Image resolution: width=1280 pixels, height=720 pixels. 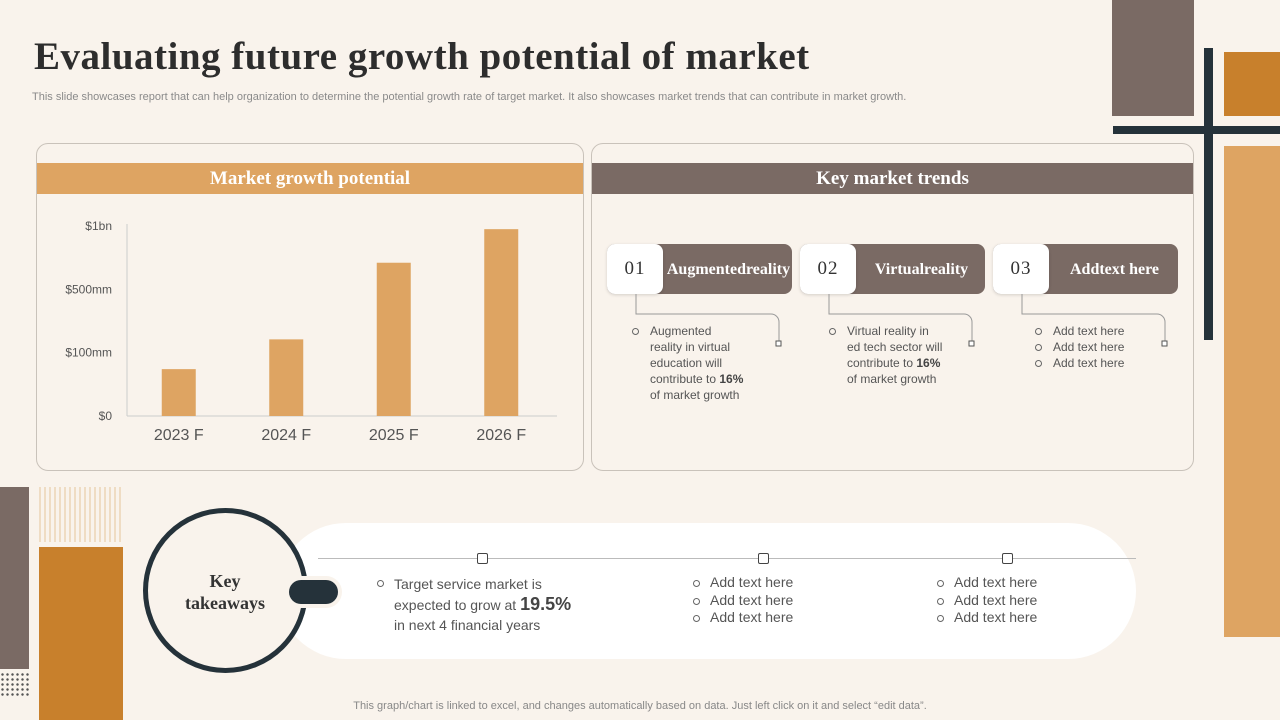 I want to click on decor-bar-taupe-left, so click(x=14, y=578).